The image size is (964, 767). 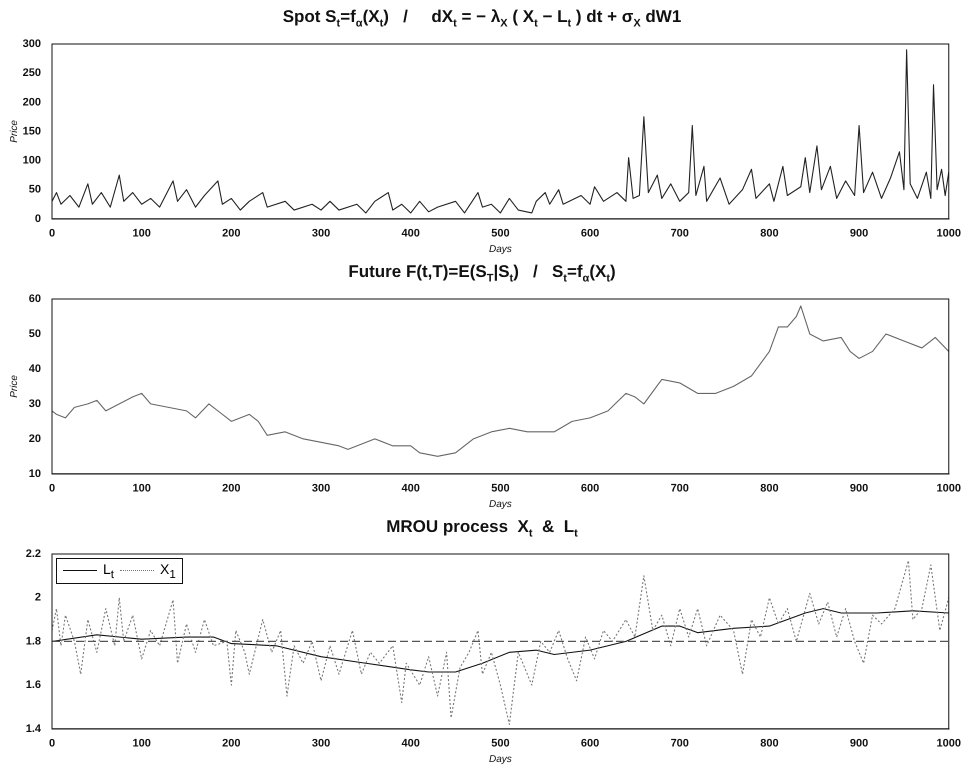 What do you see at coordinates (31, 131) in the screenshot?
I see `y-tick-label: 150` at bounding box center [31, 131].